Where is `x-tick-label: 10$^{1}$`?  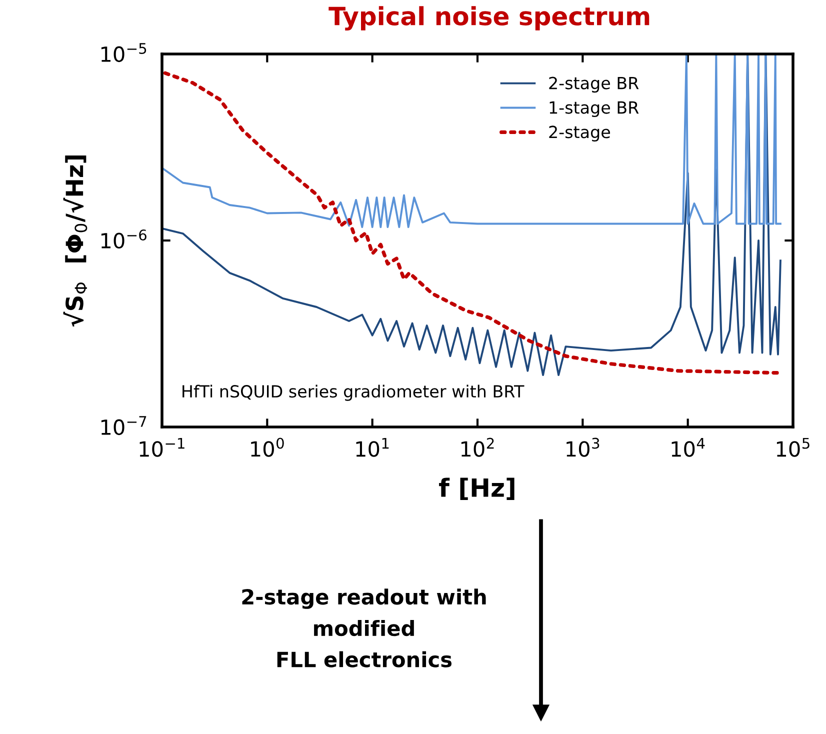 x-tick-label: 10$^{1}$ is located at coordinates (372, 447).